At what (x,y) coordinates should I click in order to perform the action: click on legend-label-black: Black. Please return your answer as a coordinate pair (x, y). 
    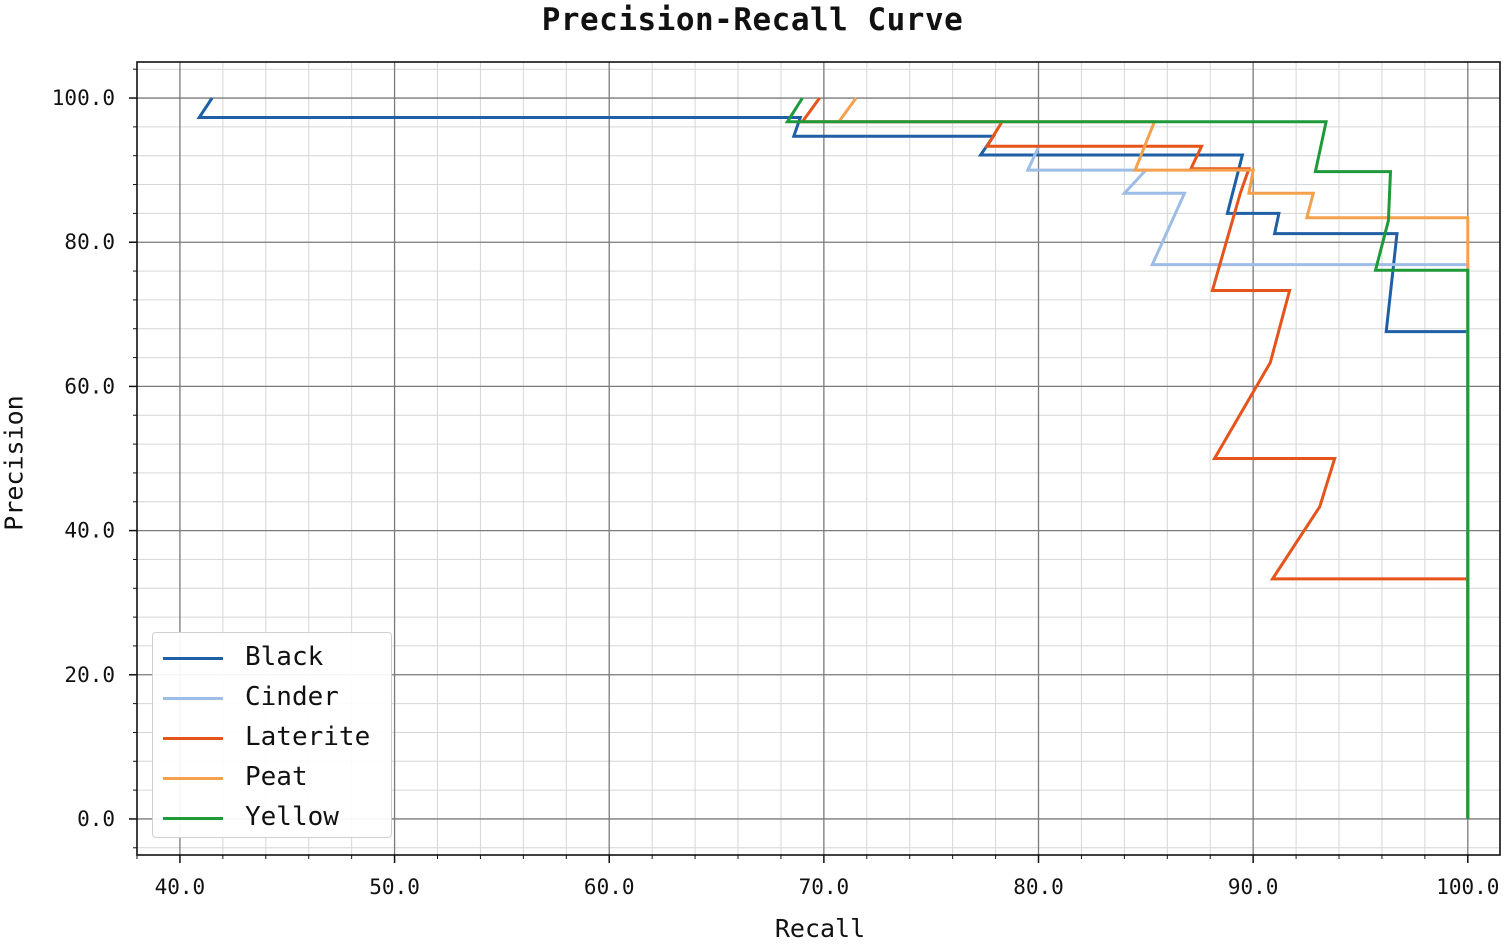
    Looking at the image, I should click on (284, 657).